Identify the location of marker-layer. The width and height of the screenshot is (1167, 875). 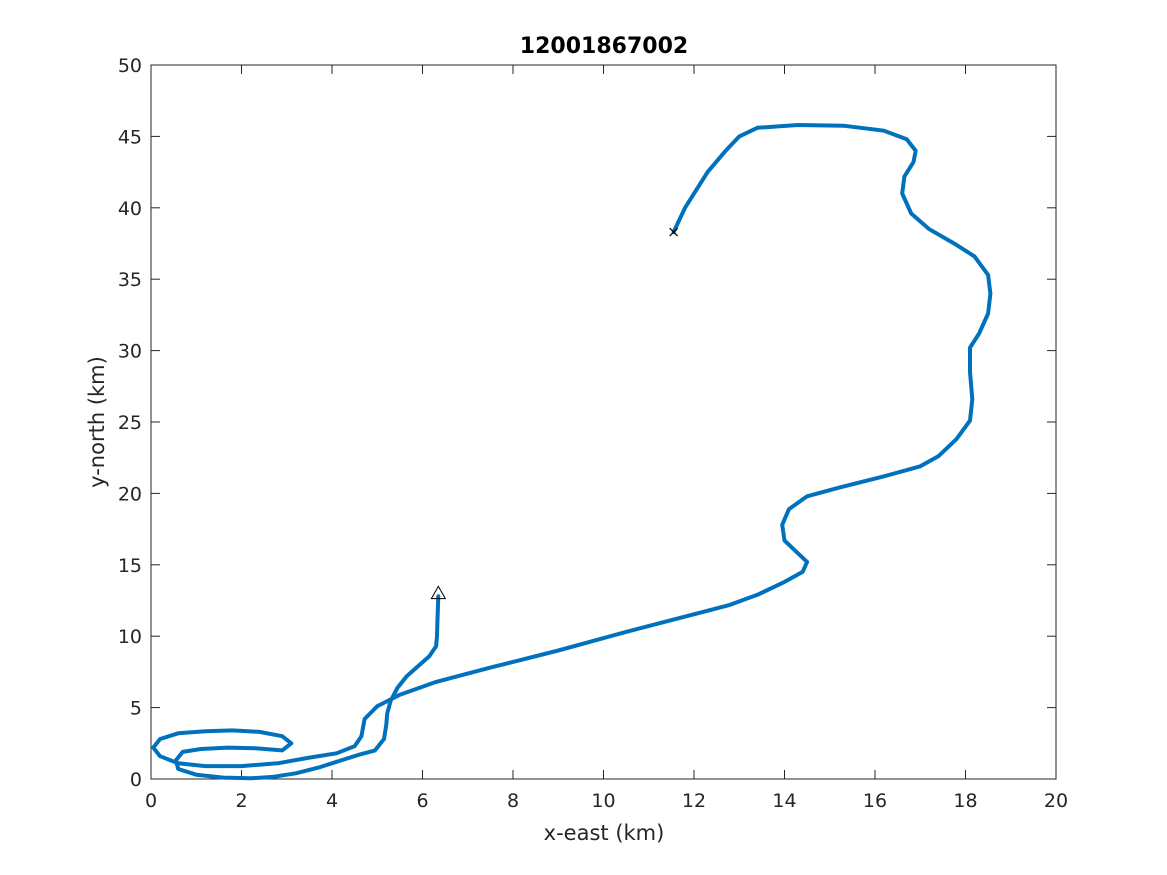
(554, 413).